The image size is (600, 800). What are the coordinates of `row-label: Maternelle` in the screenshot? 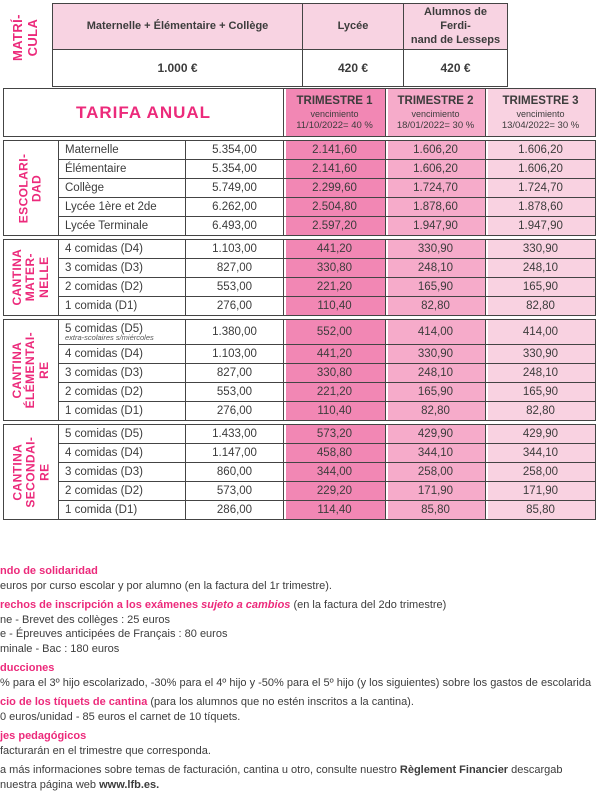 It's located at (122, 150).